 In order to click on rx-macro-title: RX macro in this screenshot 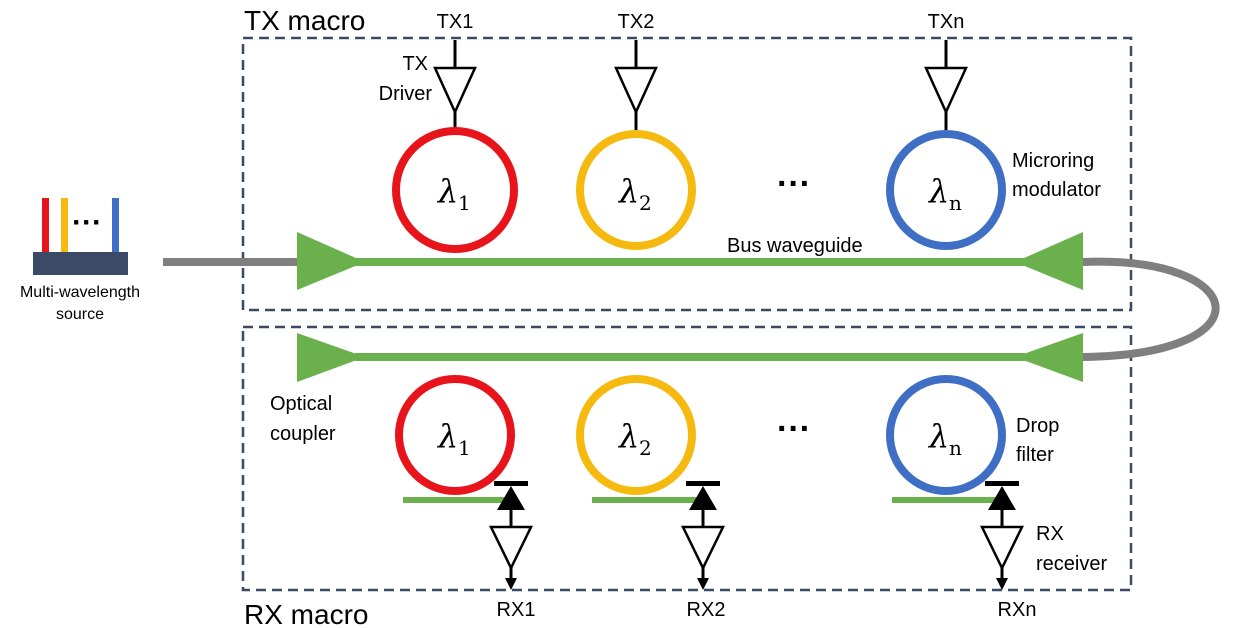, I will do `click(306, 613)`.